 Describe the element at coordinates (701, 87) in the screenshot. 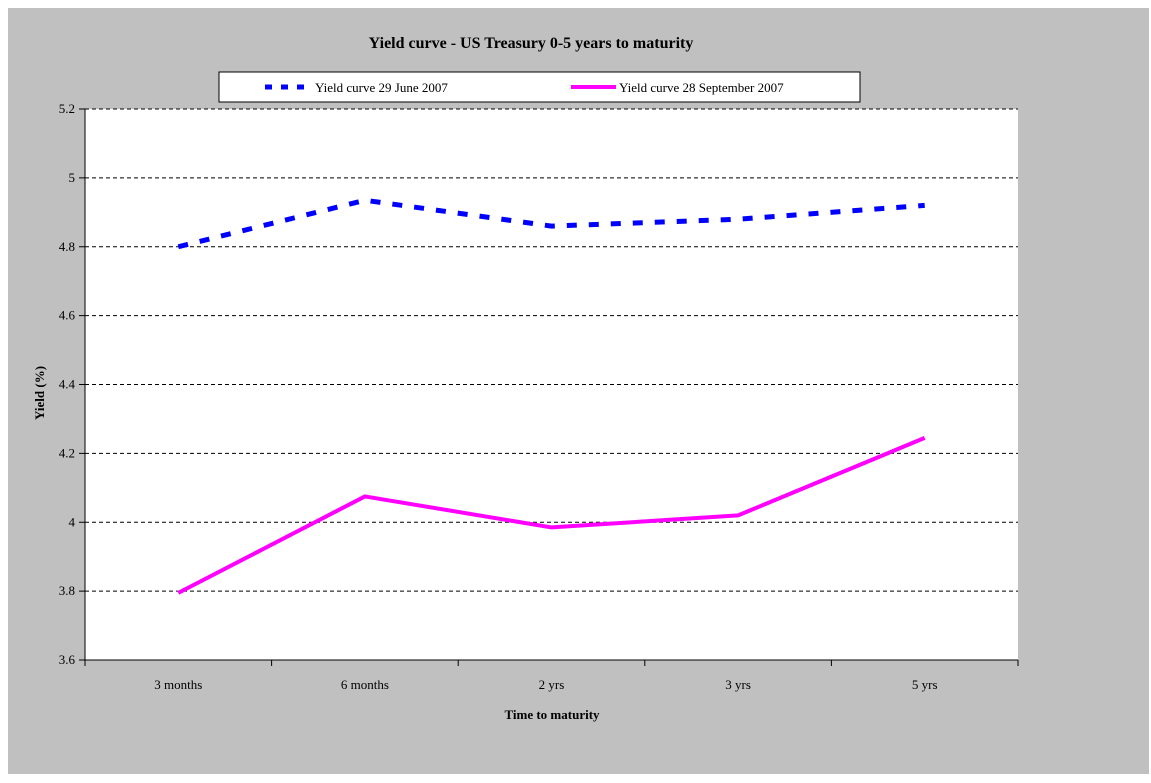

I see `legend-label-september: Yield curve 28 September 2007` at that location.